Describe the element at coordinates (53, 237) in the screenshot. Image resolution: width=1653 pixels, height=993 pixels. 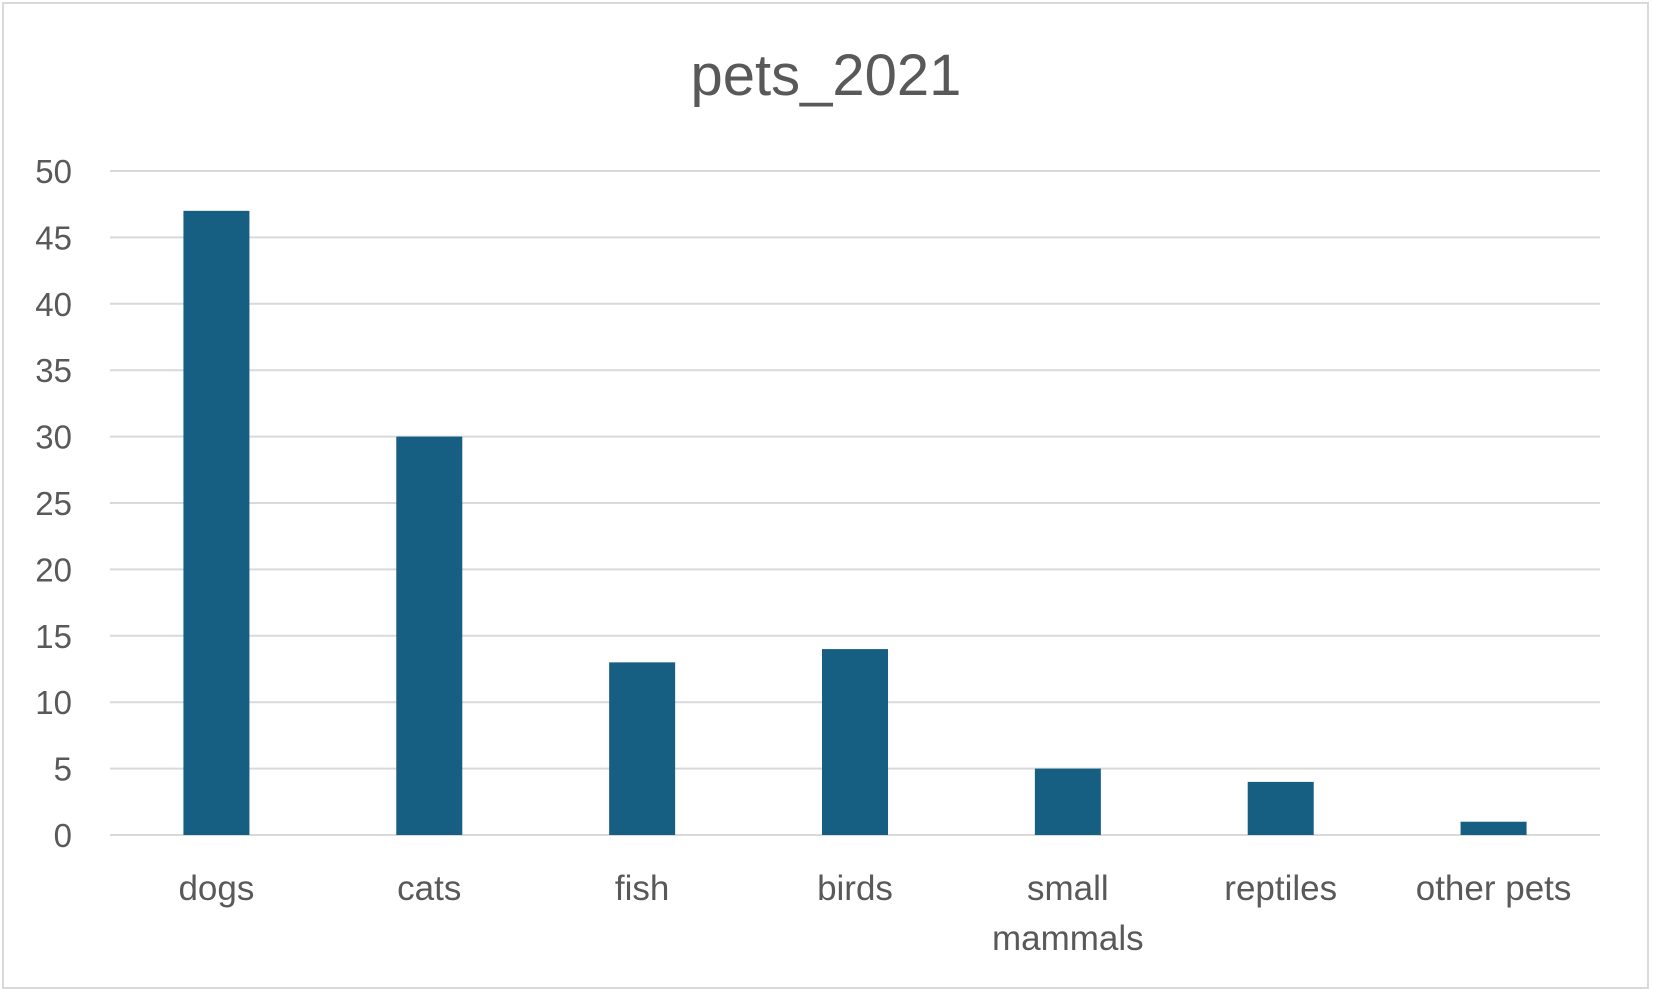
I see `y-tick-label: 45` at that location.